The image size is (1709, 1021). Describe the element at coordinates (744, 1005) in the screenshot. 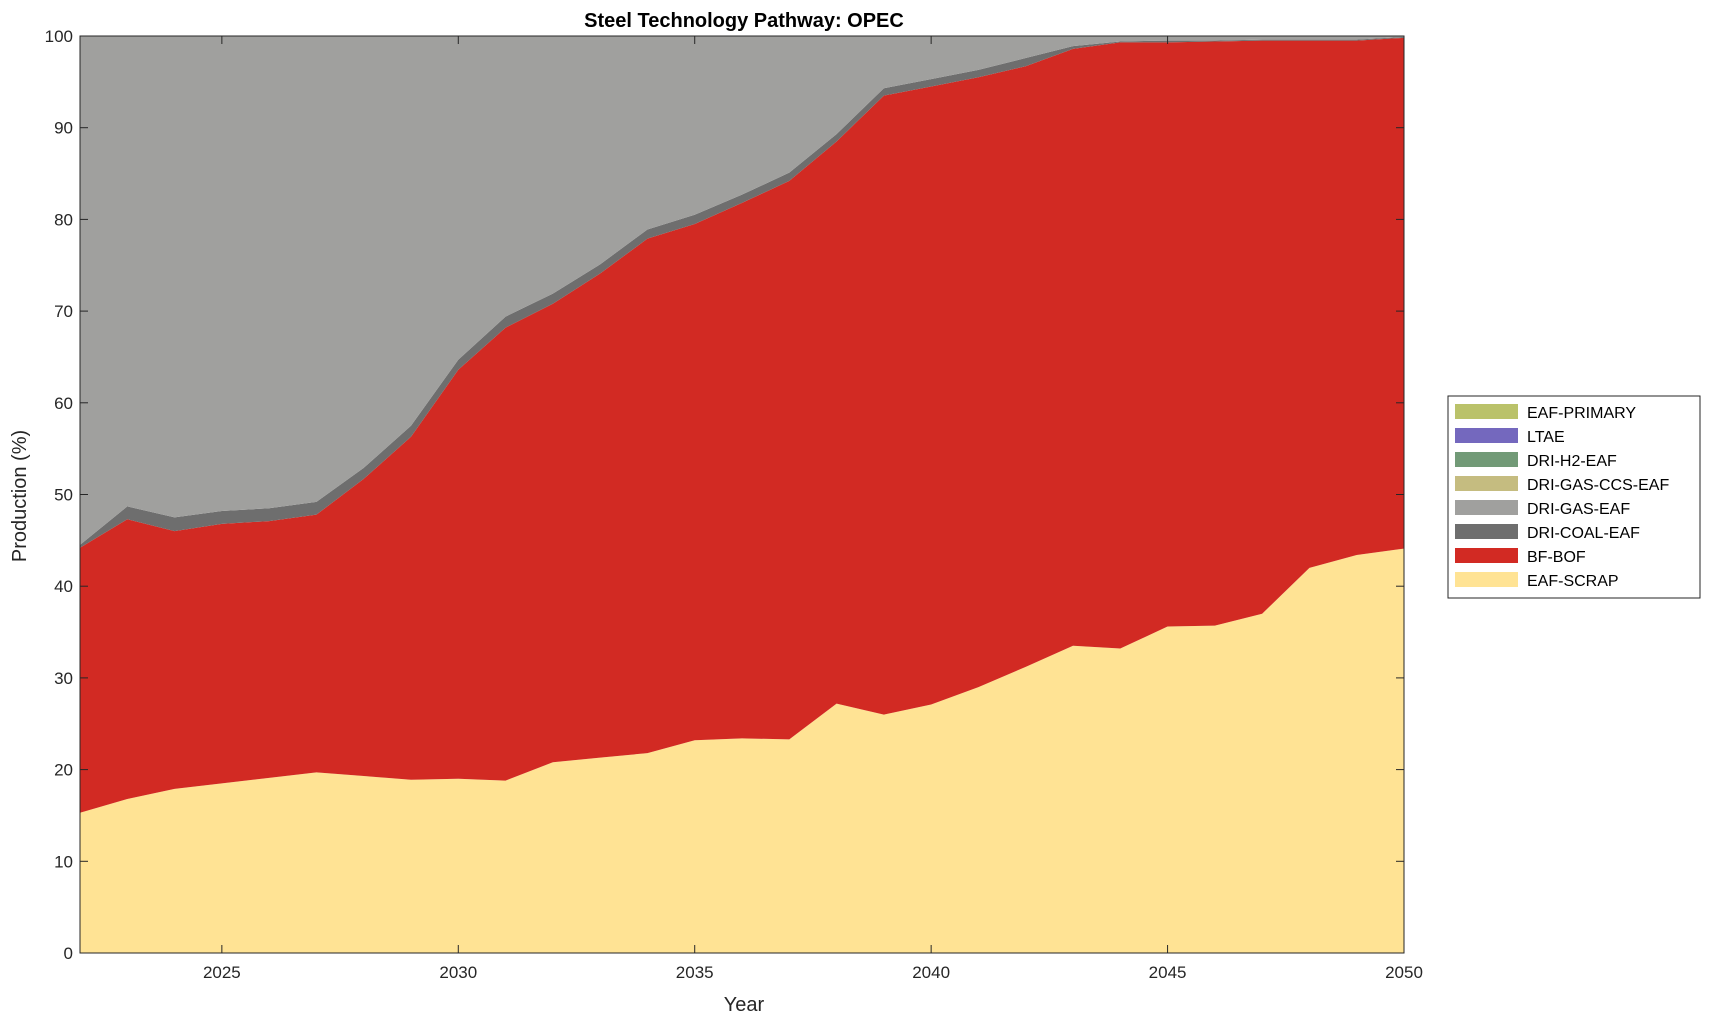

I see `x-axis-label: Year` at that location.